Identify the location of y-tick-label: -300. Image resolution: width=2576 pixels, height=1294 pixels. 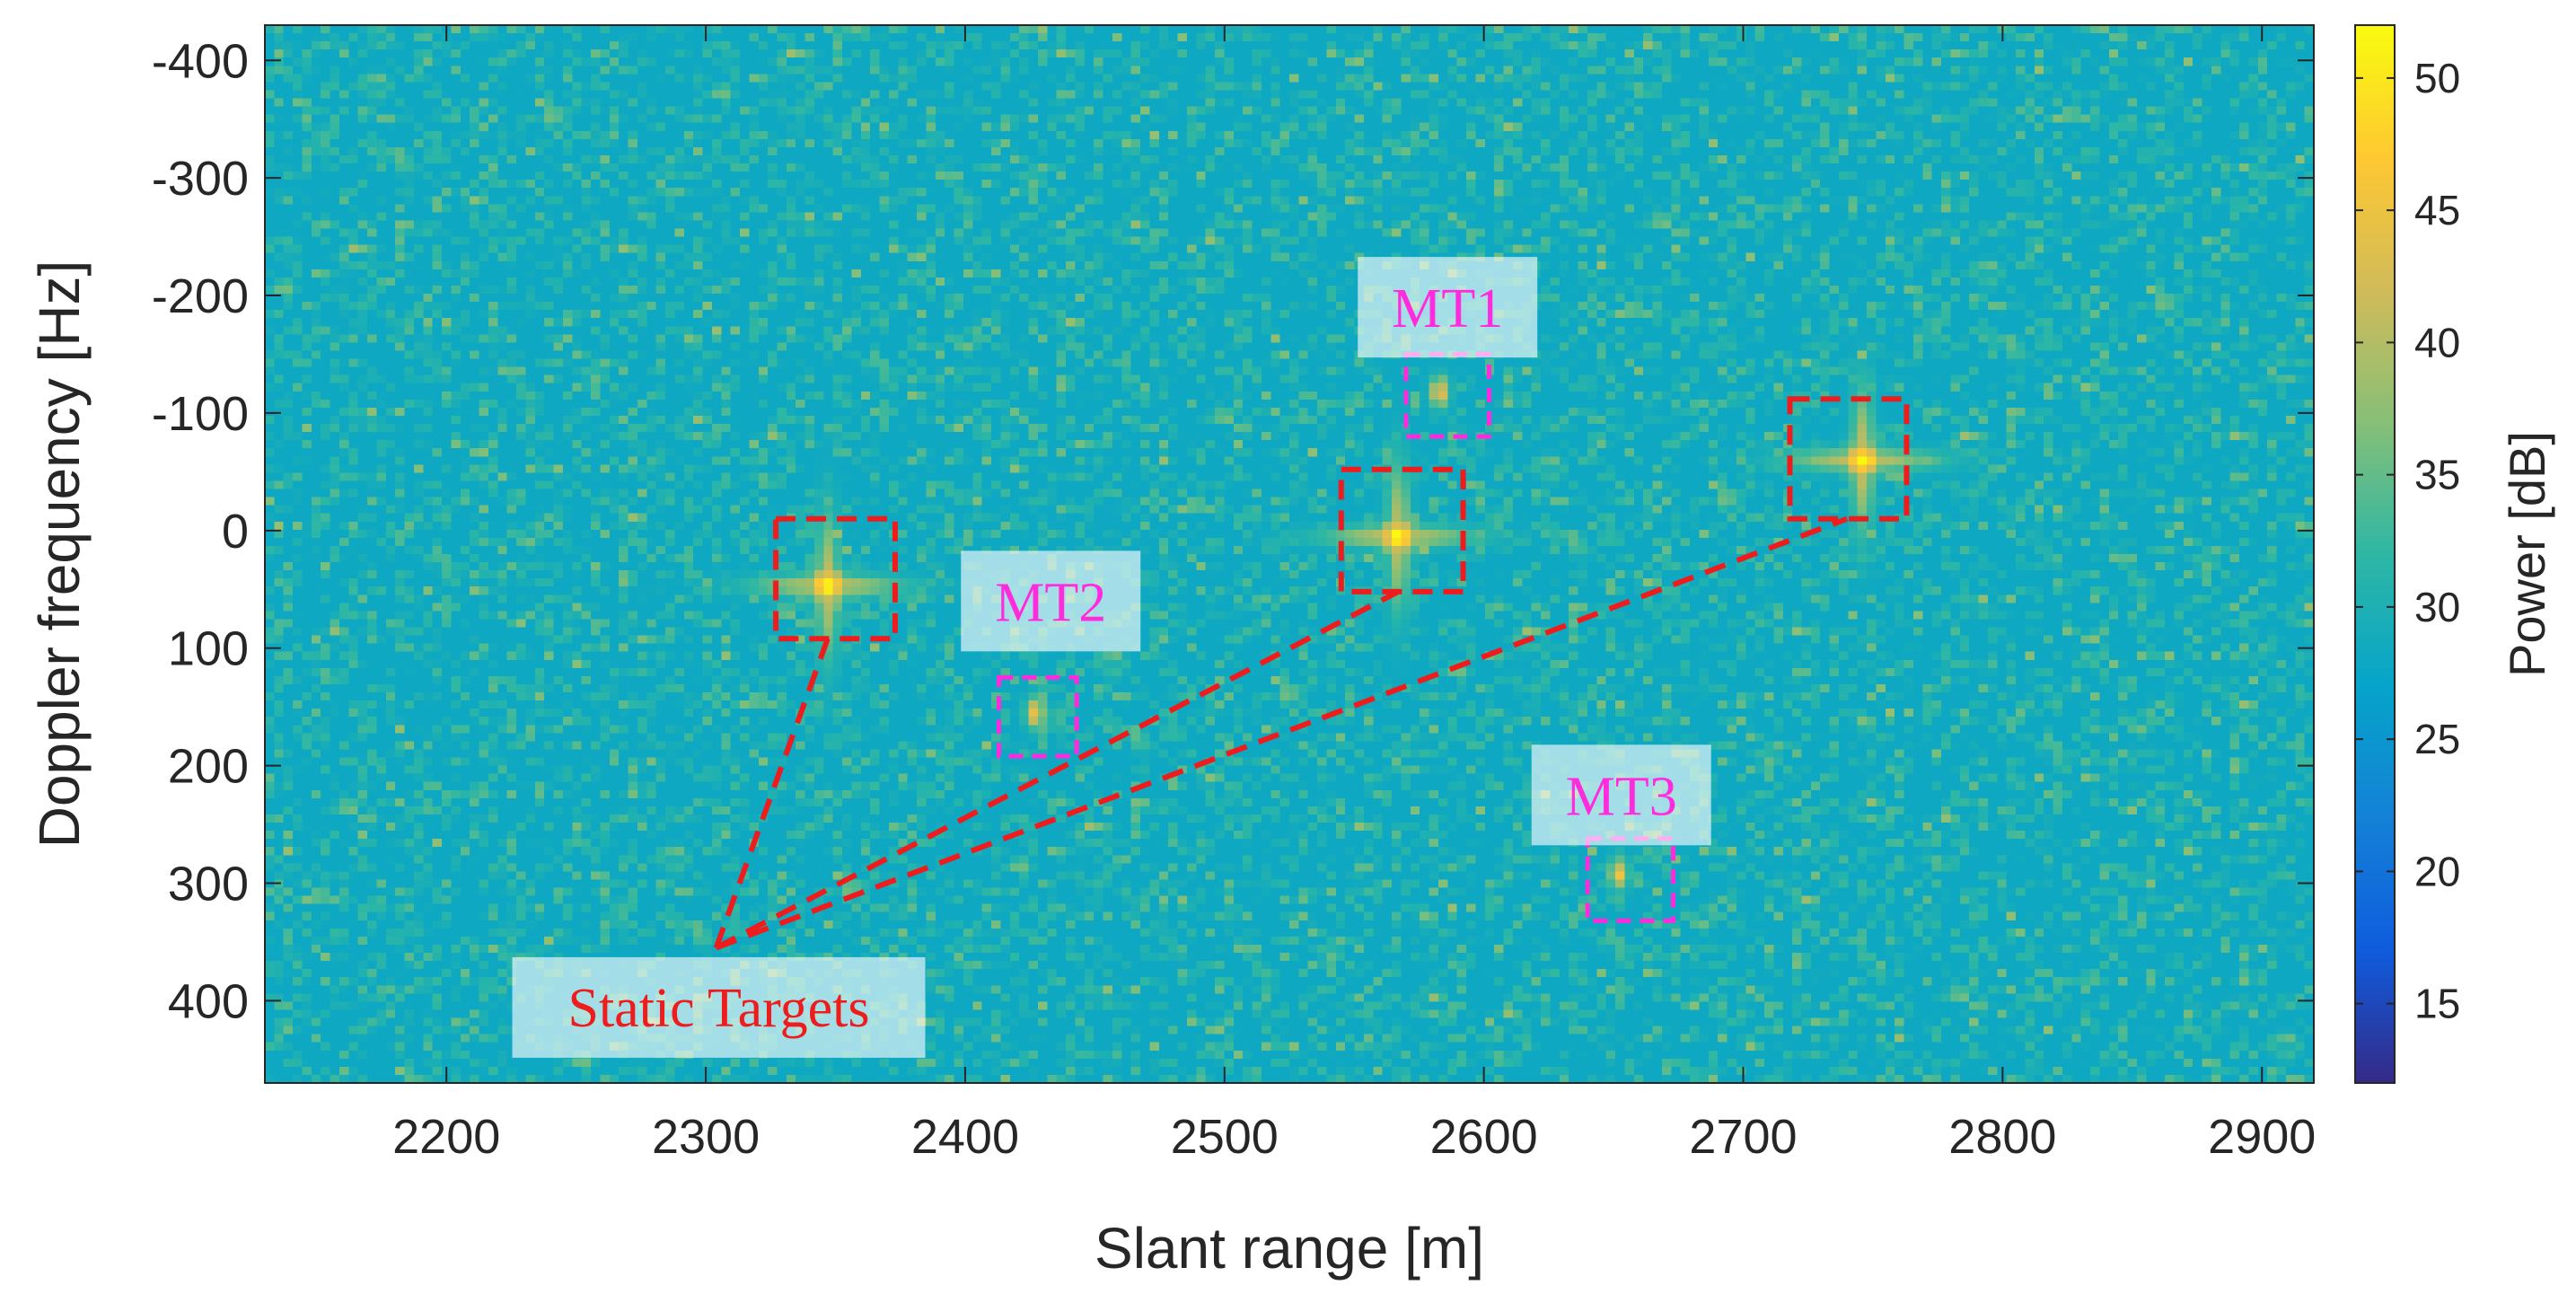
(200, 179).